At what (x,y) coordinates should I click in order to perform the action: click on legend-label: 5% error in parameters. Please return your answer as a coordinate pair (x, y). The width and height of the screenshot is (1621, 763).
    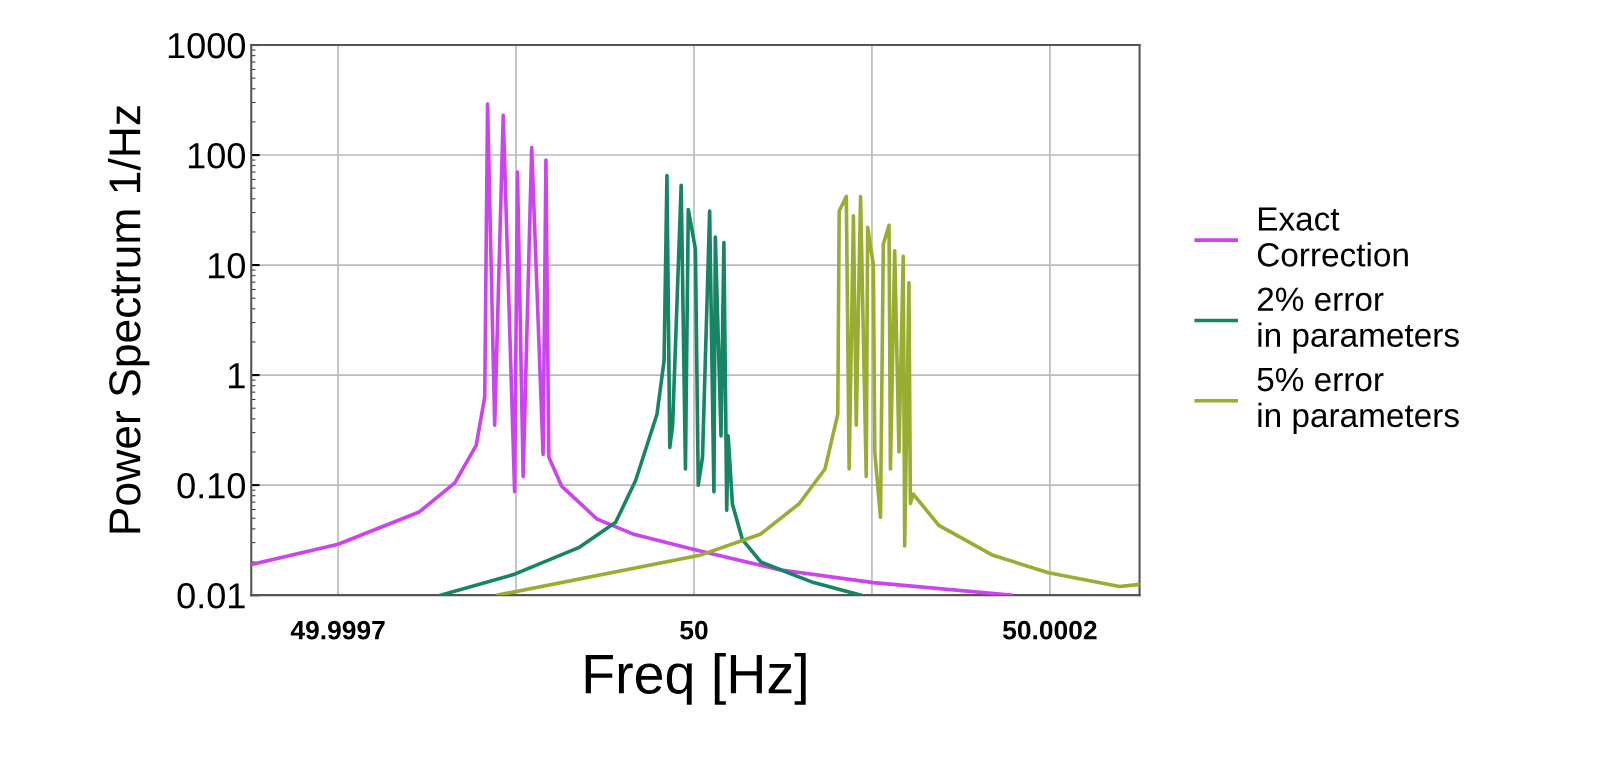
    Looking at the image, I should click on (1358, 400).